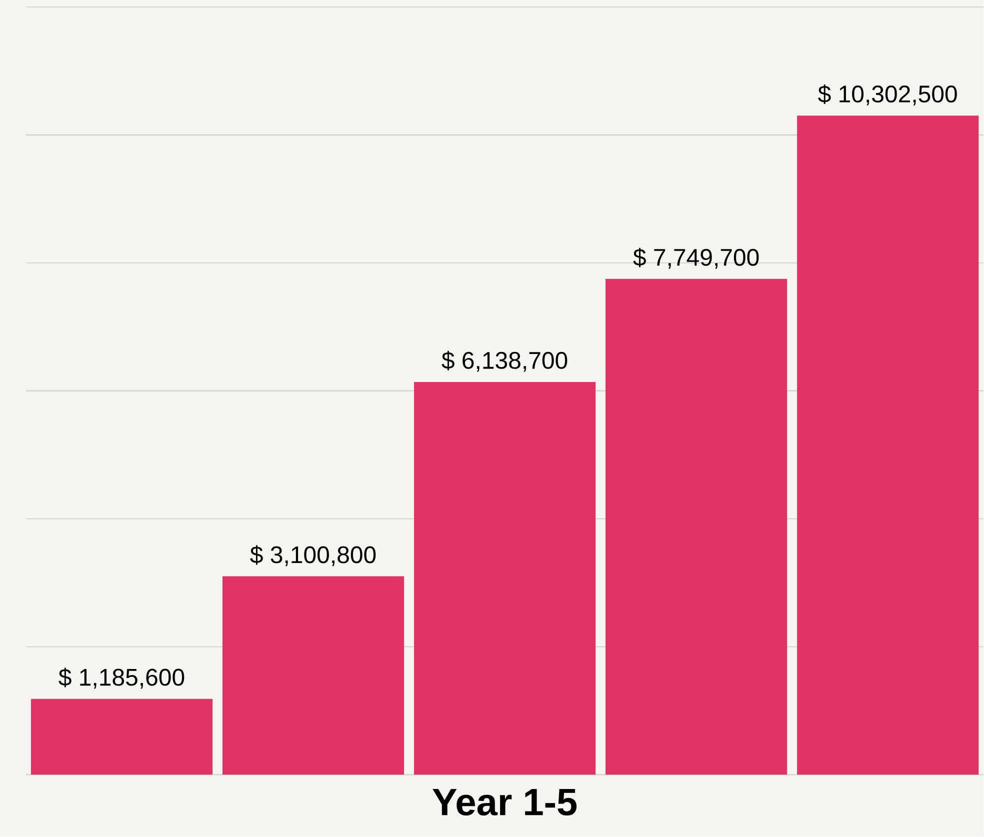 This screenshot has width=984, height=837. What do you see at coordinates (696, 258) in the screenshot?
I see `data-label: $ 7,749,700` at bounding box center [696, 258].